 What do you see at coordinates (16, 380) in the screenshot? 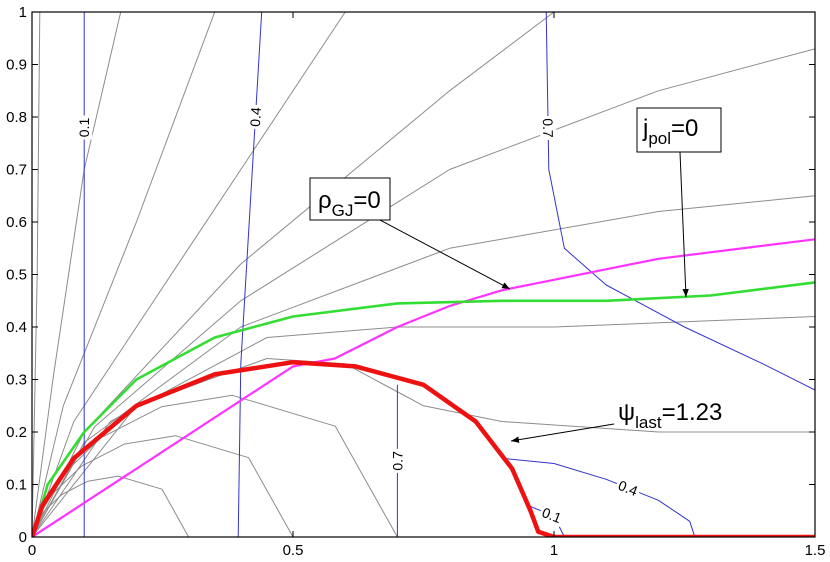
I see `y-tick-label: 0.3` at bounding box center [16, 380].